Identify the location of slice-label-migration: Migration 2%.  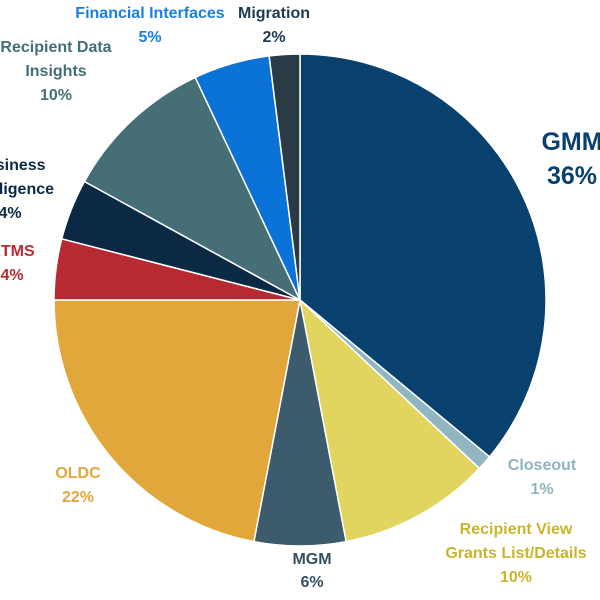
(274, 25).